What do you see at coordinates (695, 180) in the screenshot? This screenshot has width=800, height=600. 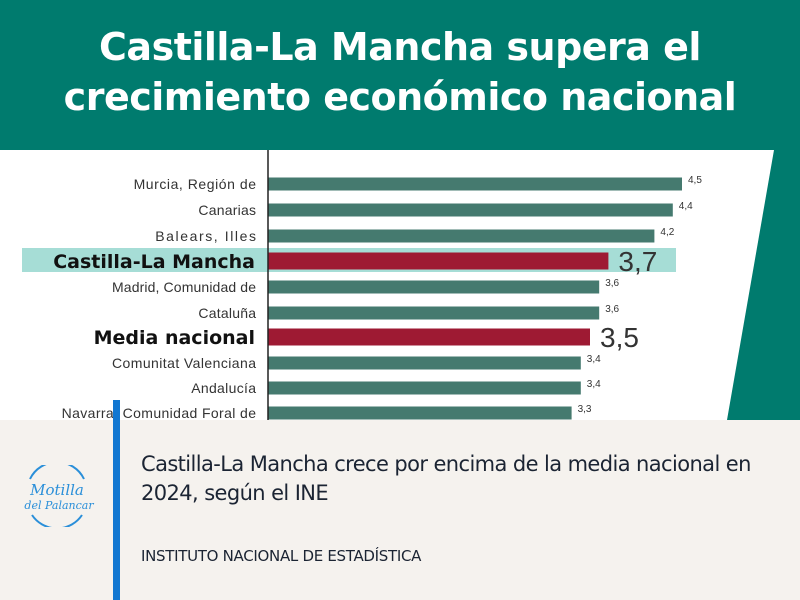 I see `value-label: 4,5` at bounding box center [695, 180].